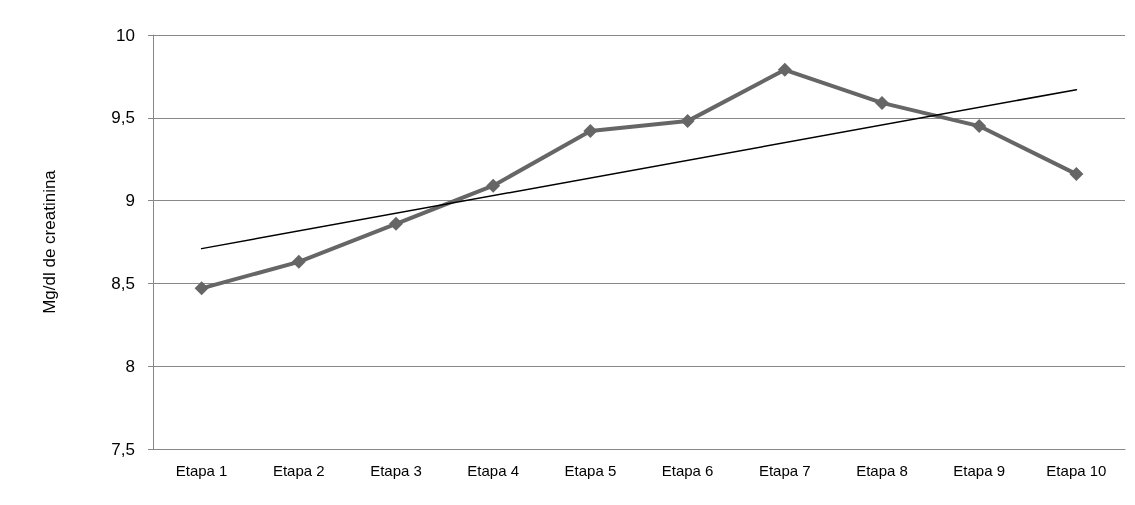 Image resolution: width=1135 pixels, height=505 pixels. I want to click on y-tick-label: 7,5, so click(123, 449).